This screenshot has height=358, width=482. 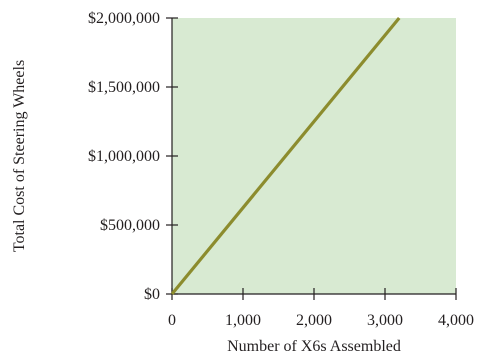 I want to click on x-axis-title: Number of X6s Assembled, so click(x=314, y=346).